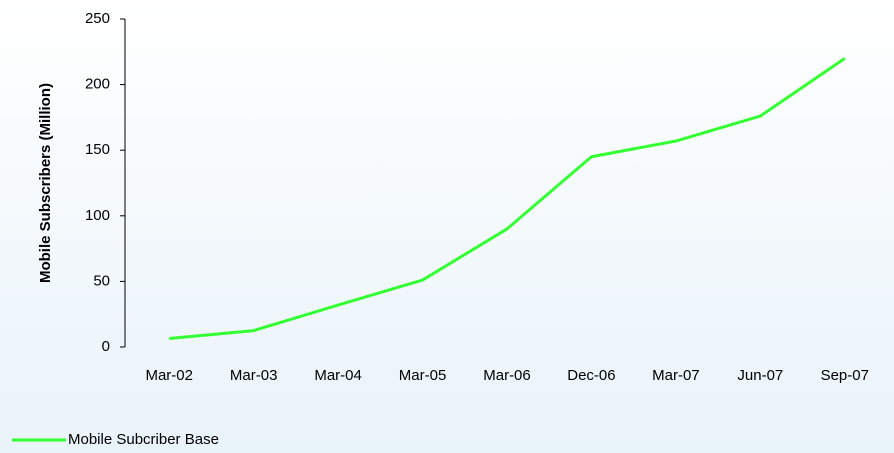  Describe the element at coordinates (423, 375) in the screenshot. I see `x-tick-label: Mar-05` at that location.